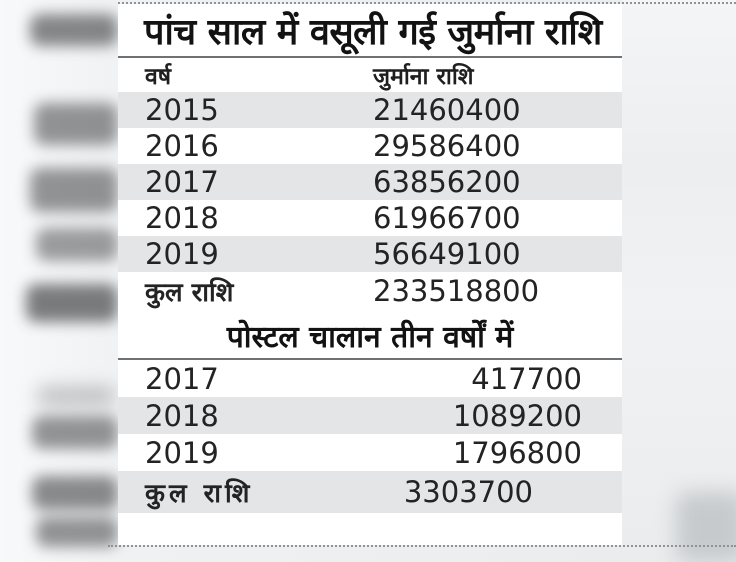 This screenshot has height=562, width=736. I want to click on table-row: 2015 21460400, so click(370, 110).